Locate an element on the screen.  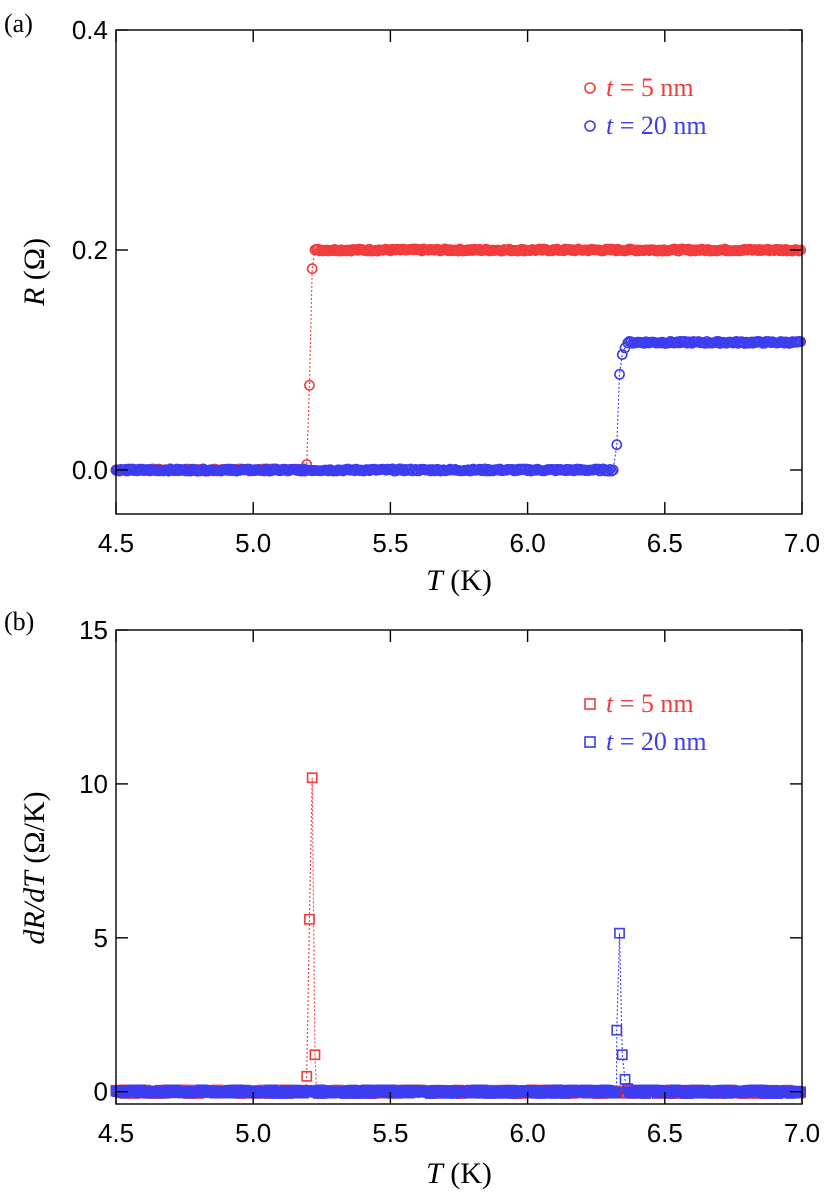
panel-b-legend-var-2: t is located at coordinates (610, 741).